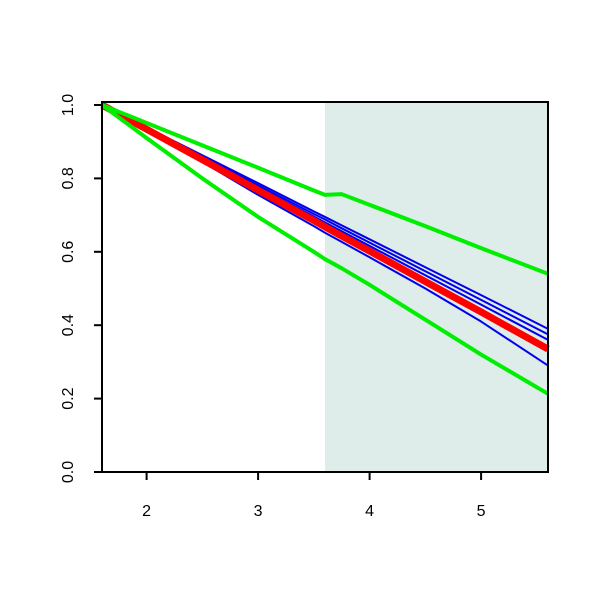 This screenshot has height=605, width=600. Describe the element at coordinates (68, 325) in the screenshot. I see `y-tick-label: 0.4` at that location.